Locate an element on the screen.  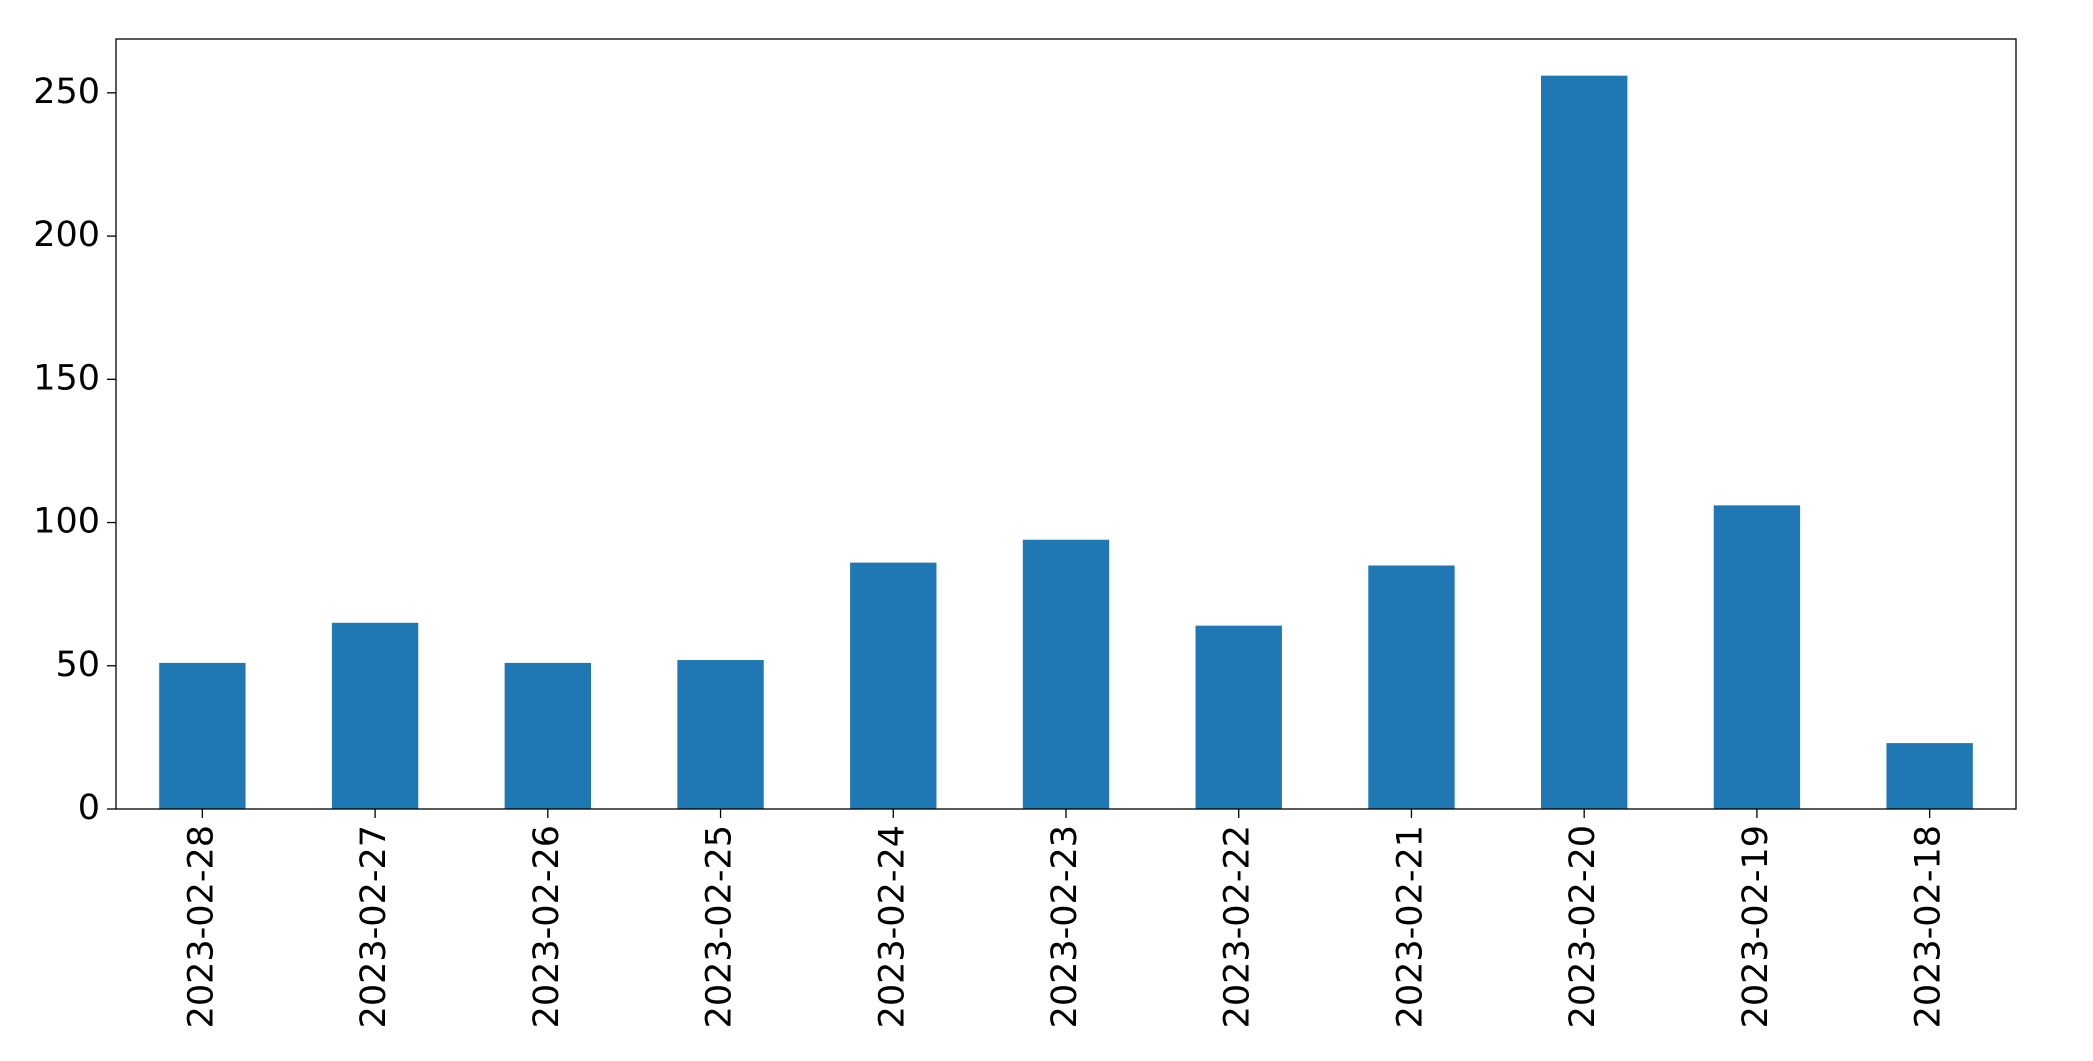
x-tick-label: 2023-02-21 is located at coordinates (1410, 926).